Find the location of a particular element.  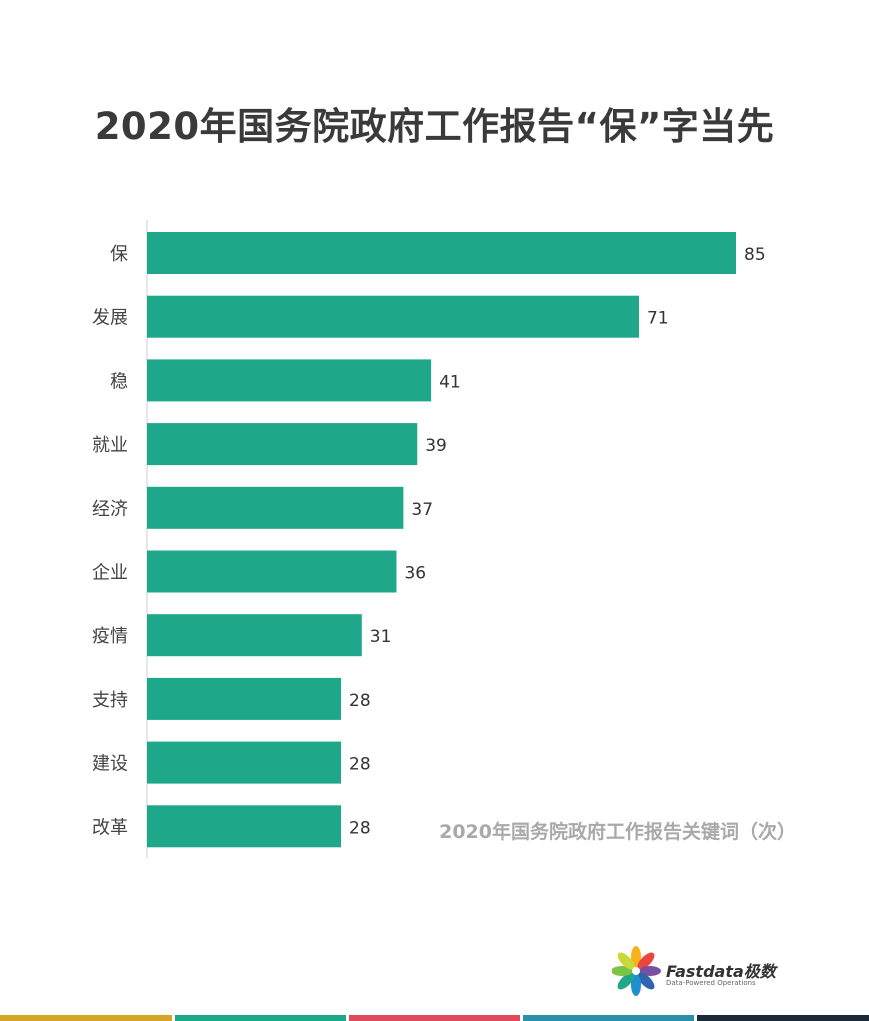

brand-name: Fastdata极数 is located at coordinates (721, 971).